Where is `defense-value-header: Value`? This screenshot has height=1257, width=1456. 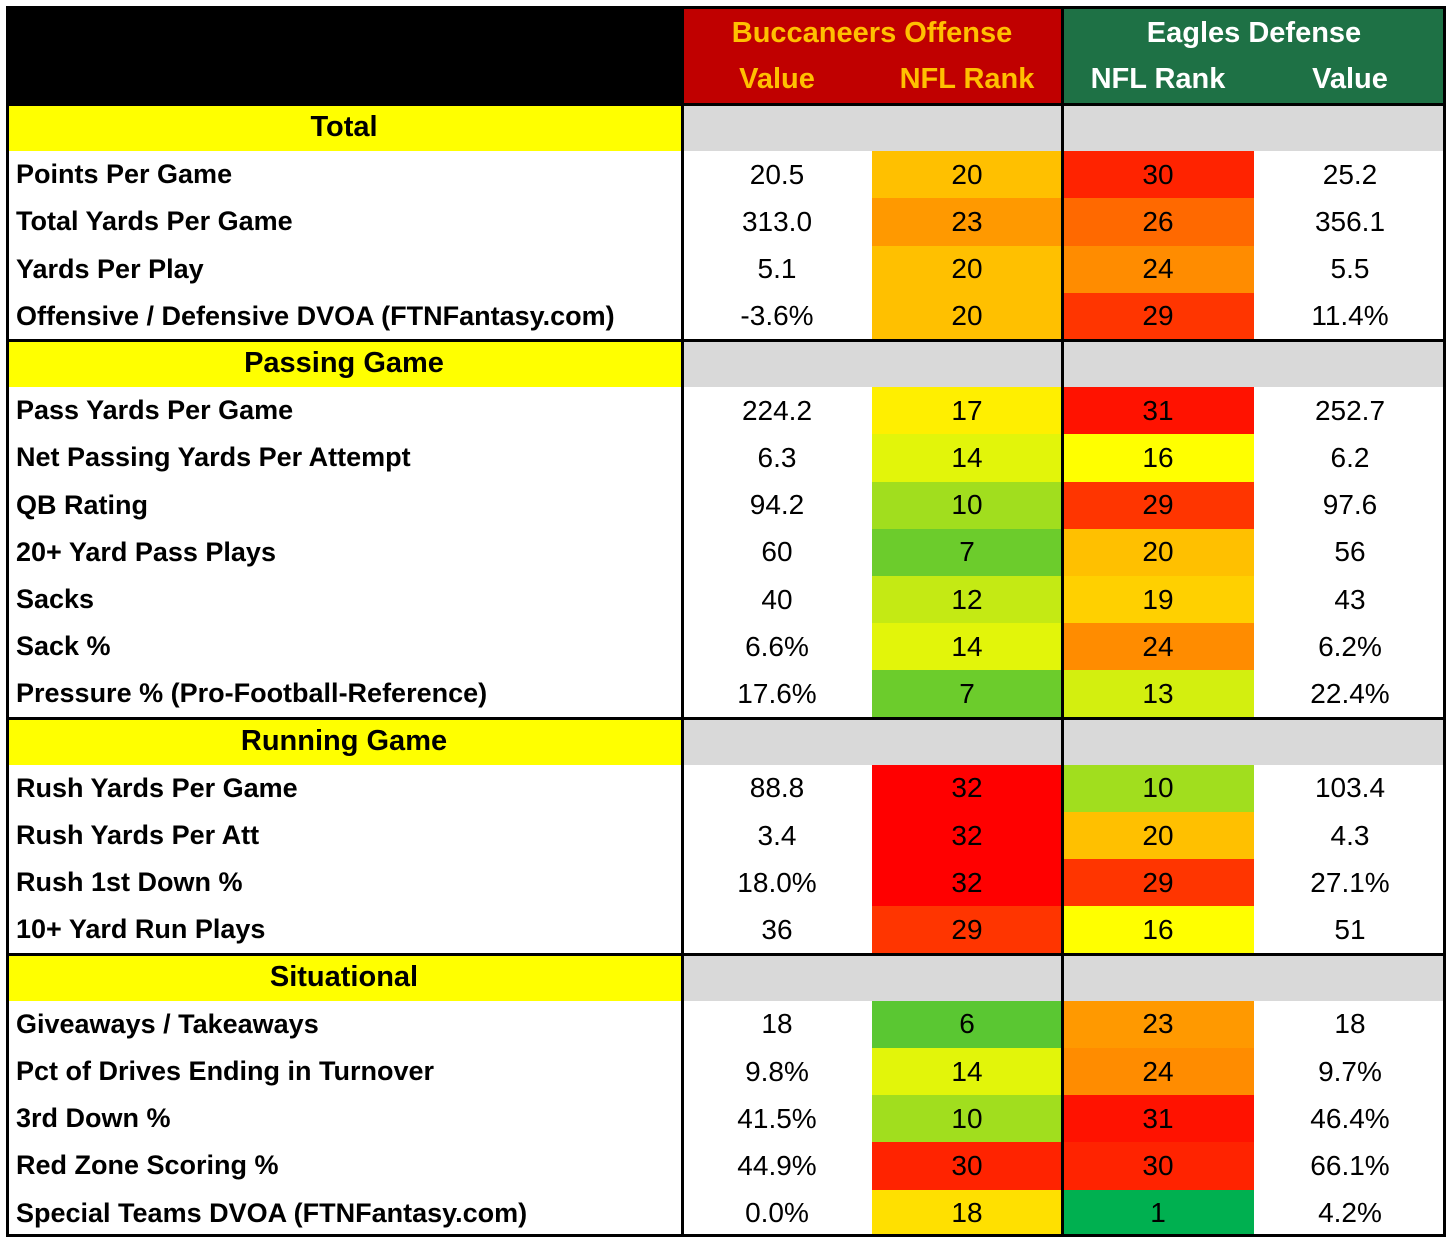 defense-value-header: Value is located at coordinates (1350, 79).